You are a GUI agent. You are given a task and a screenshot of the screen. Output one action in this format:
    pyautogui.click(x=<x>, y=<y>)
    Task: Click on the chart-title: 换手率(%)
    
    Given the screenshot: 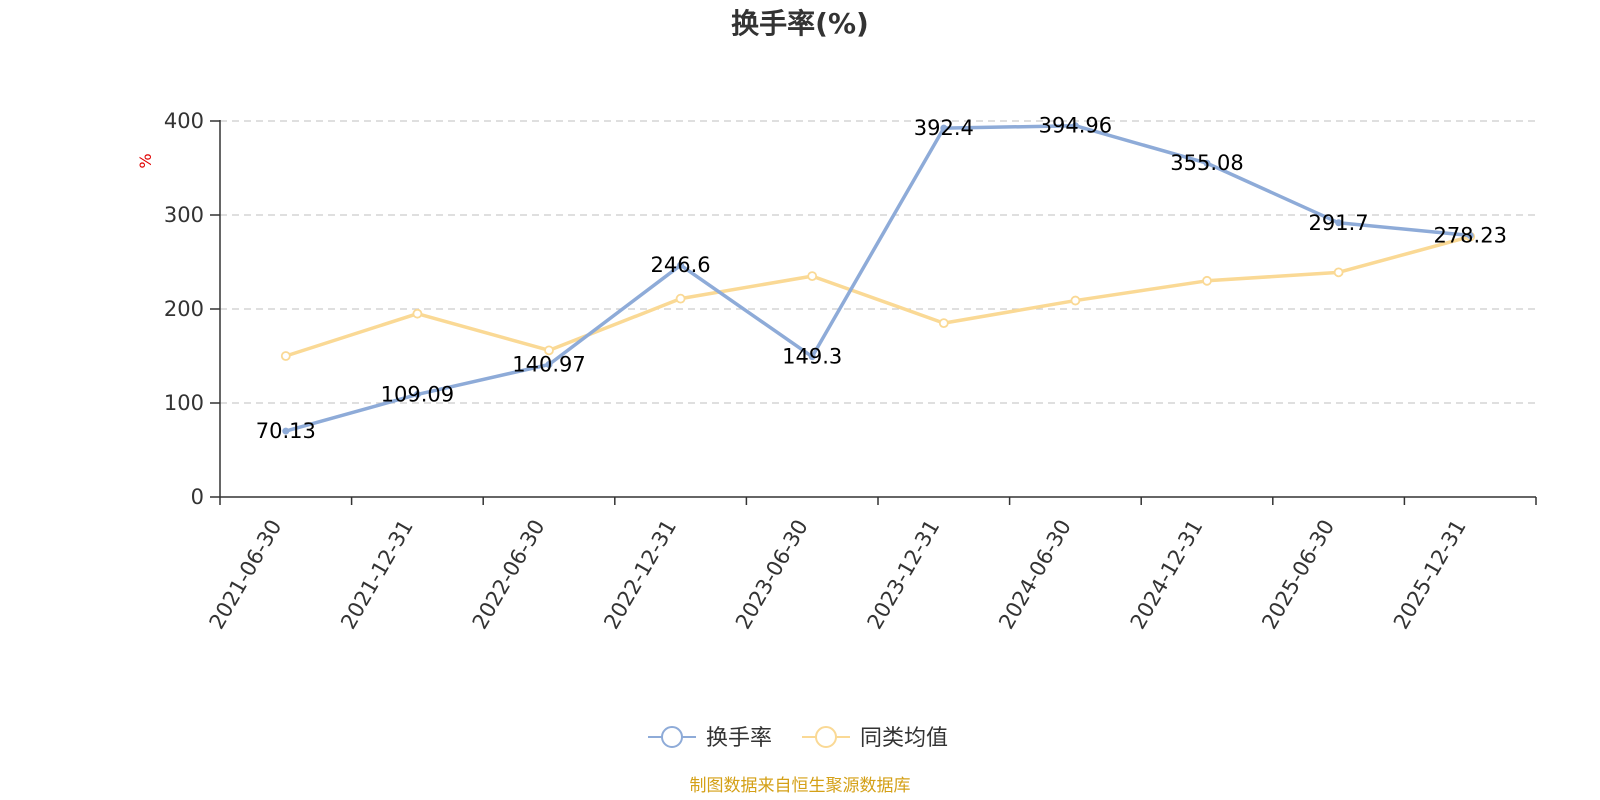 What is the action you would take?
    pyautogui.click(x=800, y=23)
    